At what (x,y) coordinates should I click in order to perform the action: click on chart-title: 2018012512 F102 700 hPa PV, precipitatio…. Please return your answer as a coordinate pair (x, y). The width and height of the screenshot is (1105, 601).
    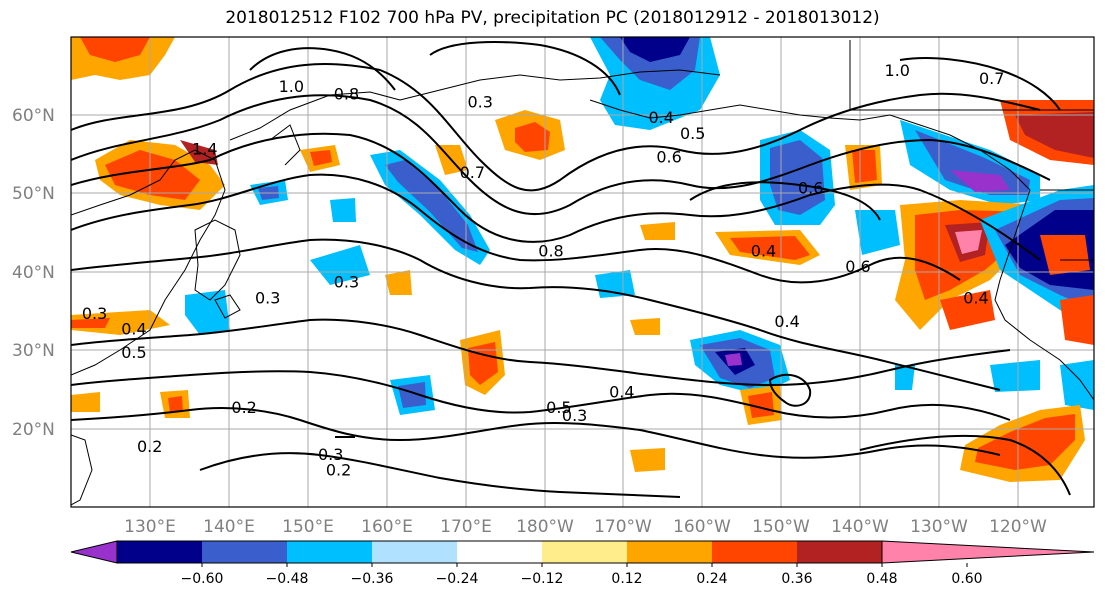
    Looking at the image, I should click on (552, 18).